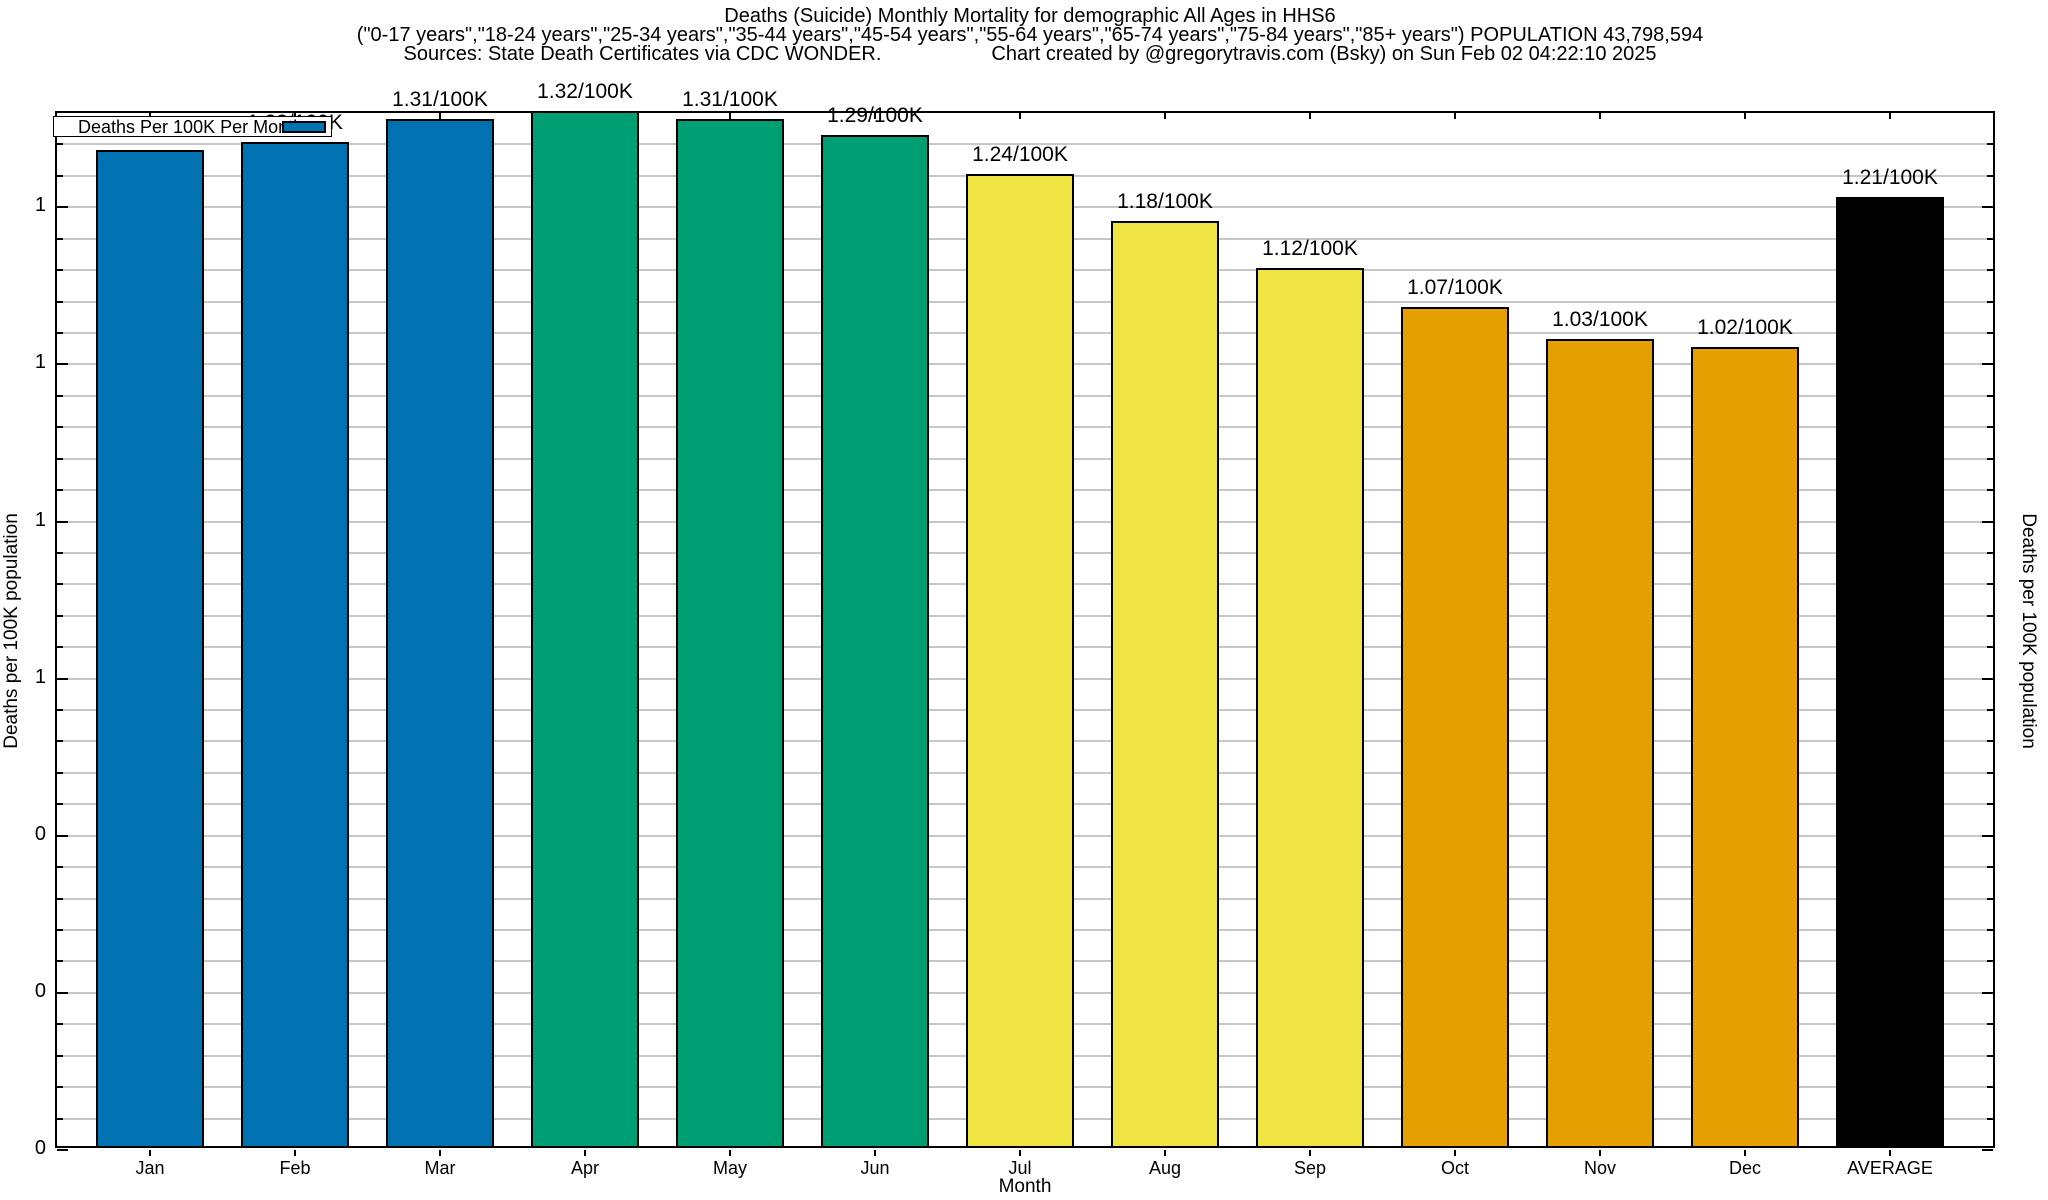 The width and height of the screenshot is (2048, 1200). I want to click on value-label-sep: 1.12/100K, so click(1310, 249).